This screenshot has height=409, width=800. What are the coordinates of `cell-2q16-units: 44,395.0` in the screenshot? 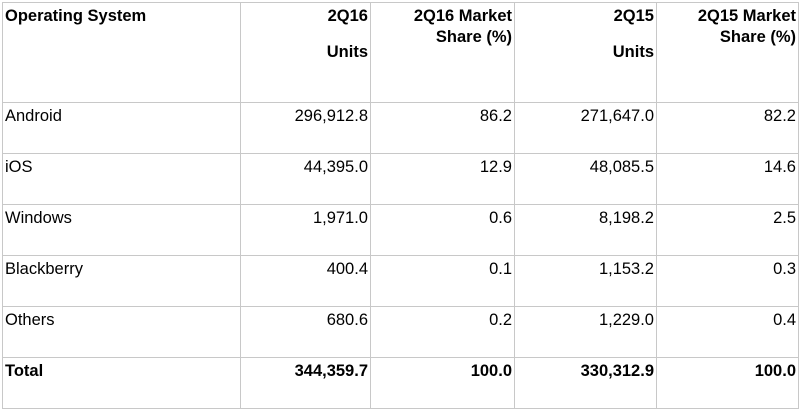 It's located at (305, 179).